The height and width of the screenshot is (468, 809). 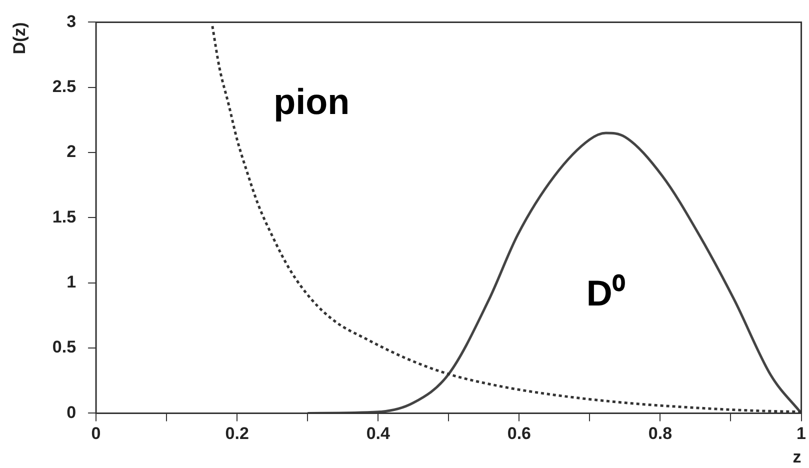 I want to click on y-tick-label: 0, so click(x=71, y=412).